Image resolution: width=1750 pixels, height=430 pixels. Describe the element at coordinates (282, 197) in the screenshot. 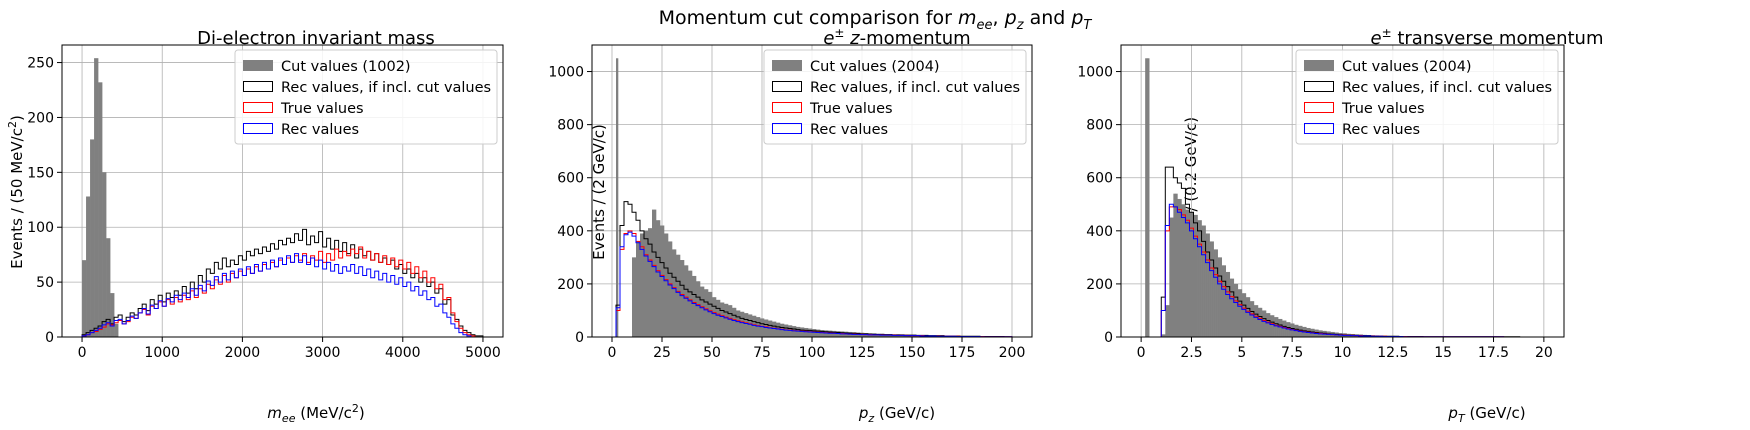

I see `plot-area-mass` at that location.